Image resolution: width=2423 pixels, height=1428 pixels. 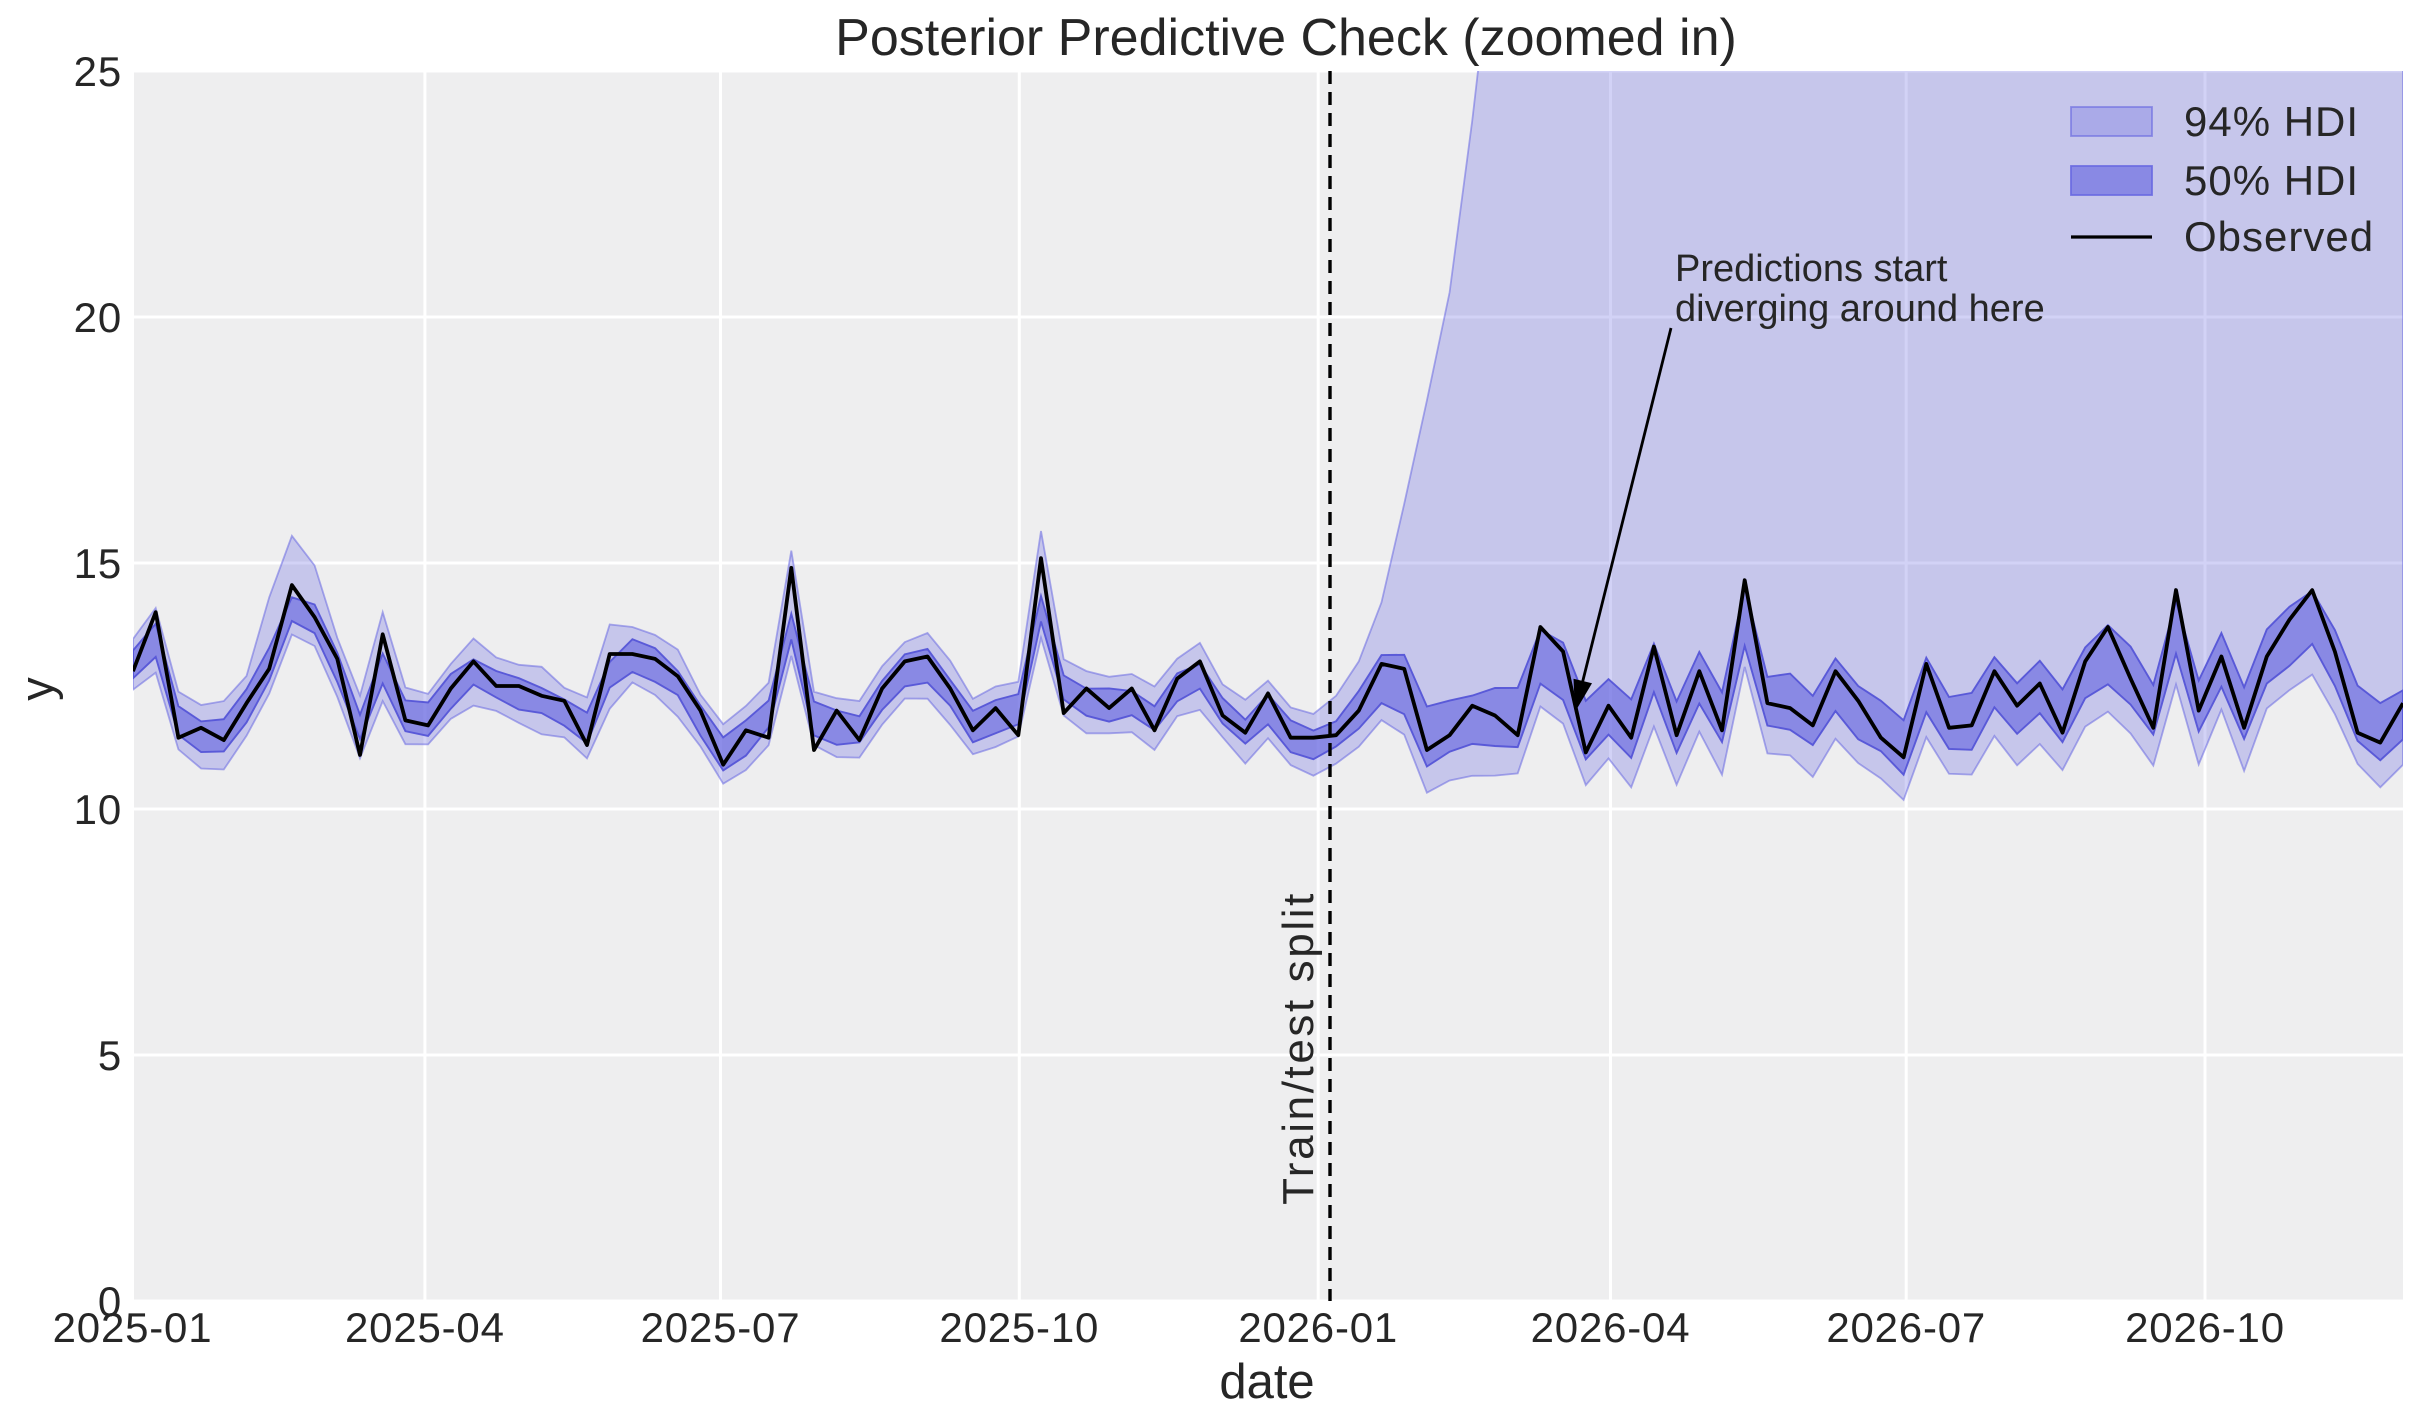 What do you see at coordinates (98, 317) in the screenshot?
I see `svg-text: 20` at bounding box center [98, 317].